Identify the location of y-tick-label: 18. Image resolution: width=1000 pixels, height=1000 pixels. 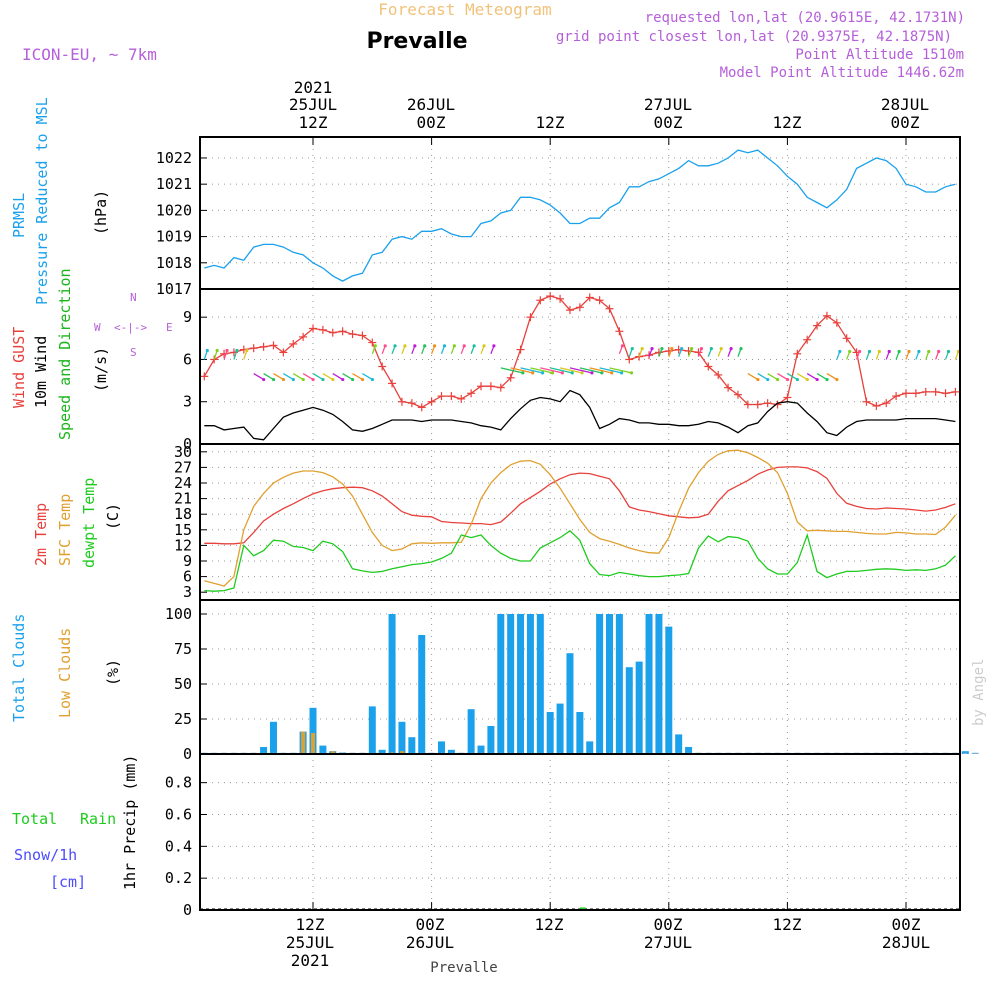
(183, 514).